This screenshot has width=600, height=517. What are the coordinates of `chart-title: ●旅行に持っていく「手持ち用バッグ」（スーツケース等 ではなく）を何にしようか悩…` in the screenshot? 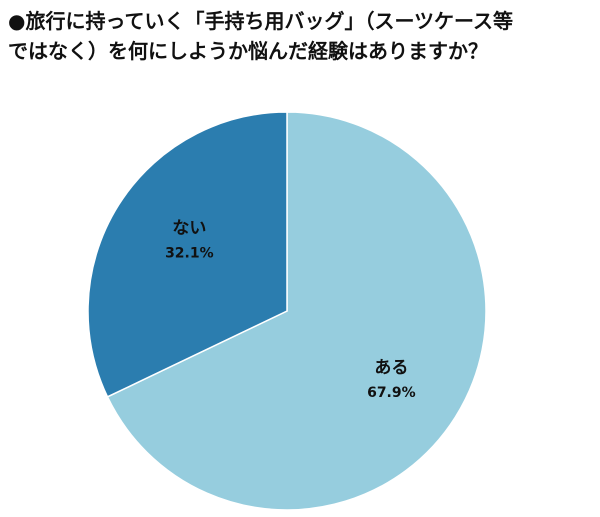 It's located at (300, 36).